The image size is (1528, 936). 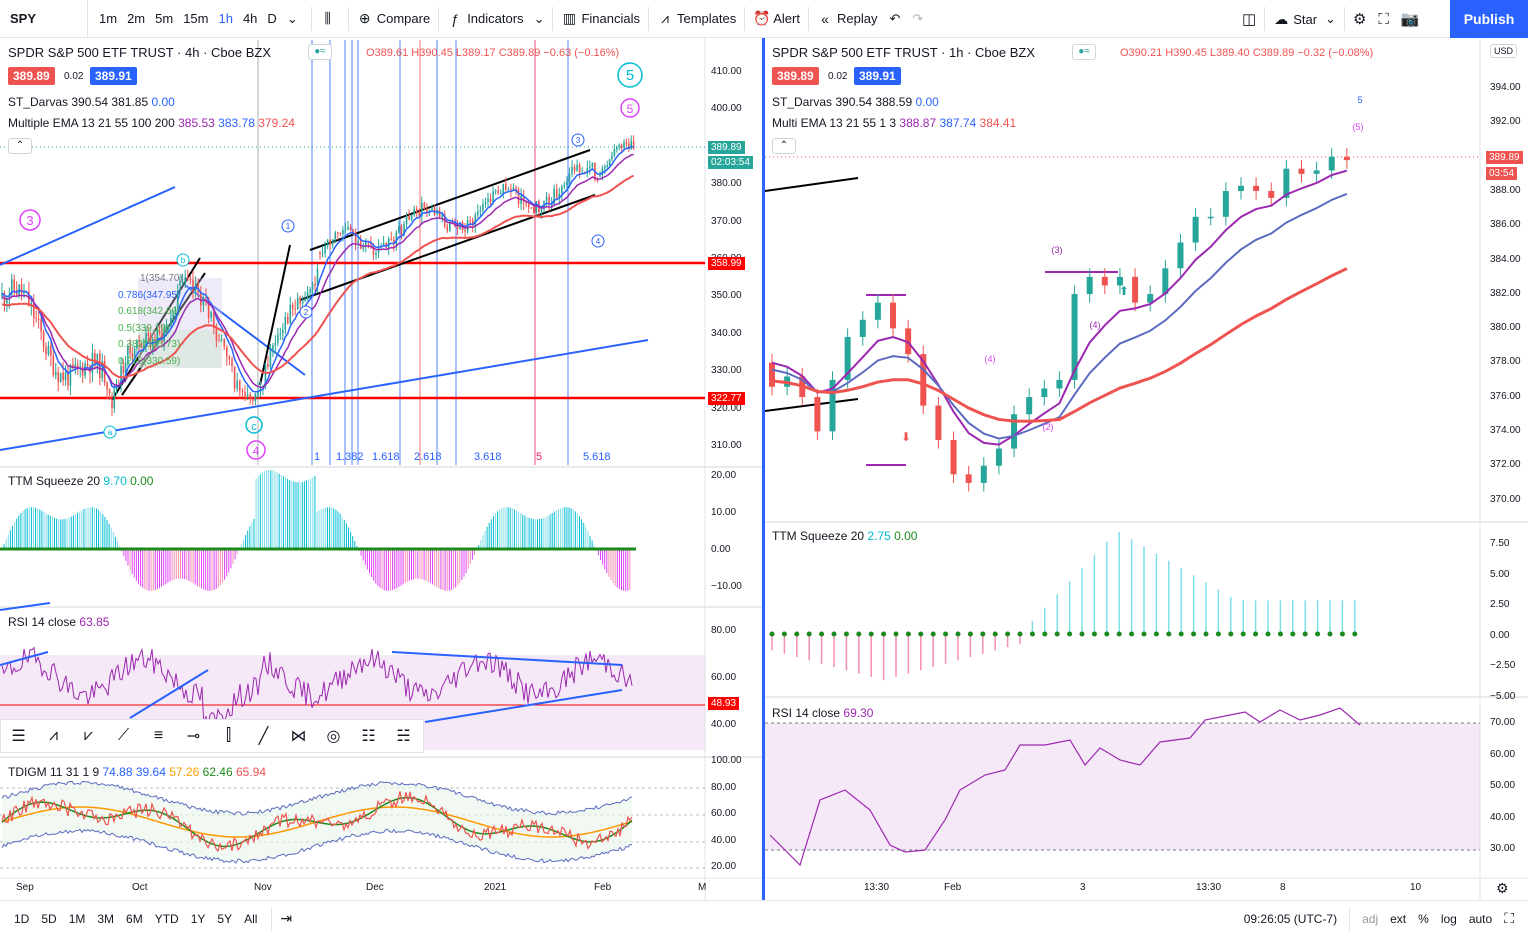 What do you see at coordinates (106, 918) in the screenshot?
I see `range-3m: 3M` at bounding box center [106, 918].